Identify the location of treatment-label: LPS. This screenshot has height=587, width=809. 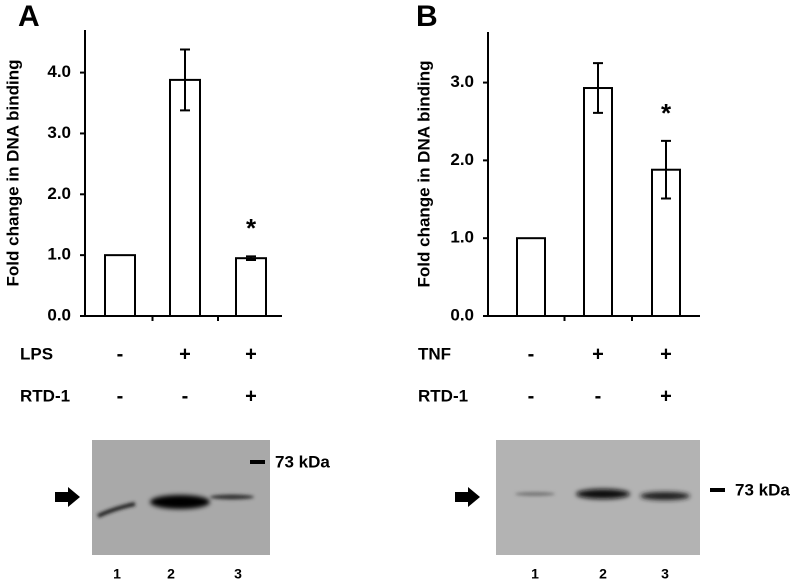
(36, 353).